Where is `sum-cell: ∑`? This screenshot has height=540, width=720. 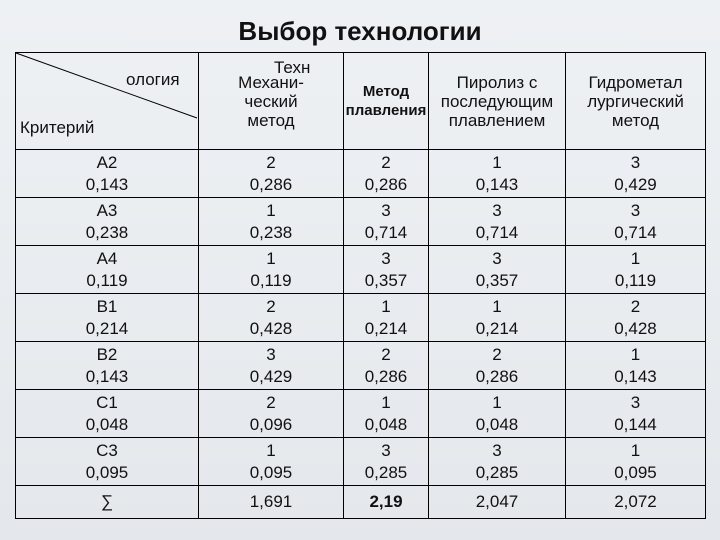 sum-cell: ∑ is located at coordinates (107, 502).